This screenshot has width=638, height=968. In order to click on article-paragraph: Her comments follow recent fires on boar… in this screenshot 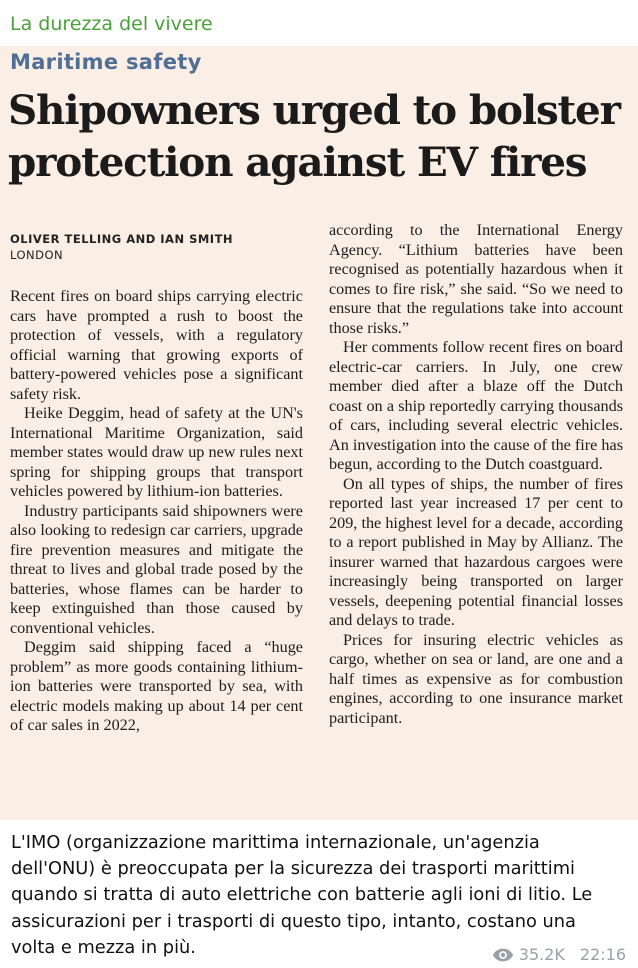, I will do `click(476, 405)`.